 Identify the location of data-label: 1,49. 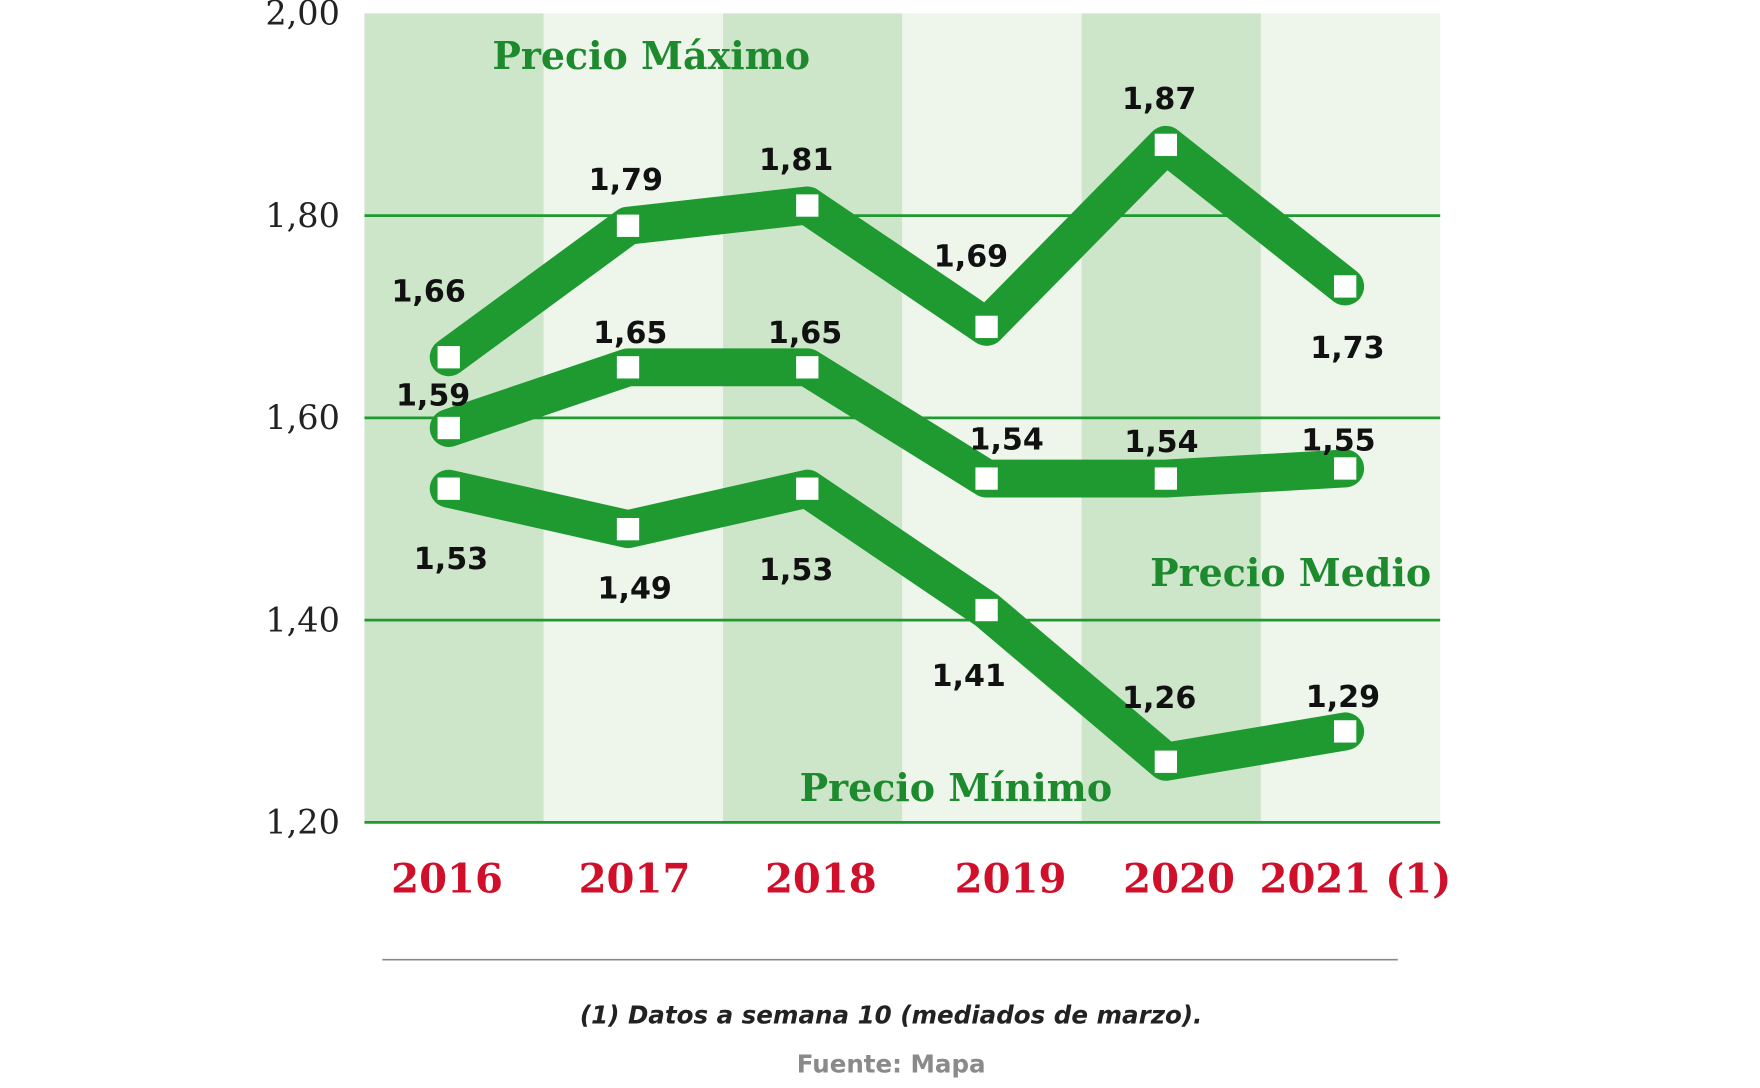
(635, 588).